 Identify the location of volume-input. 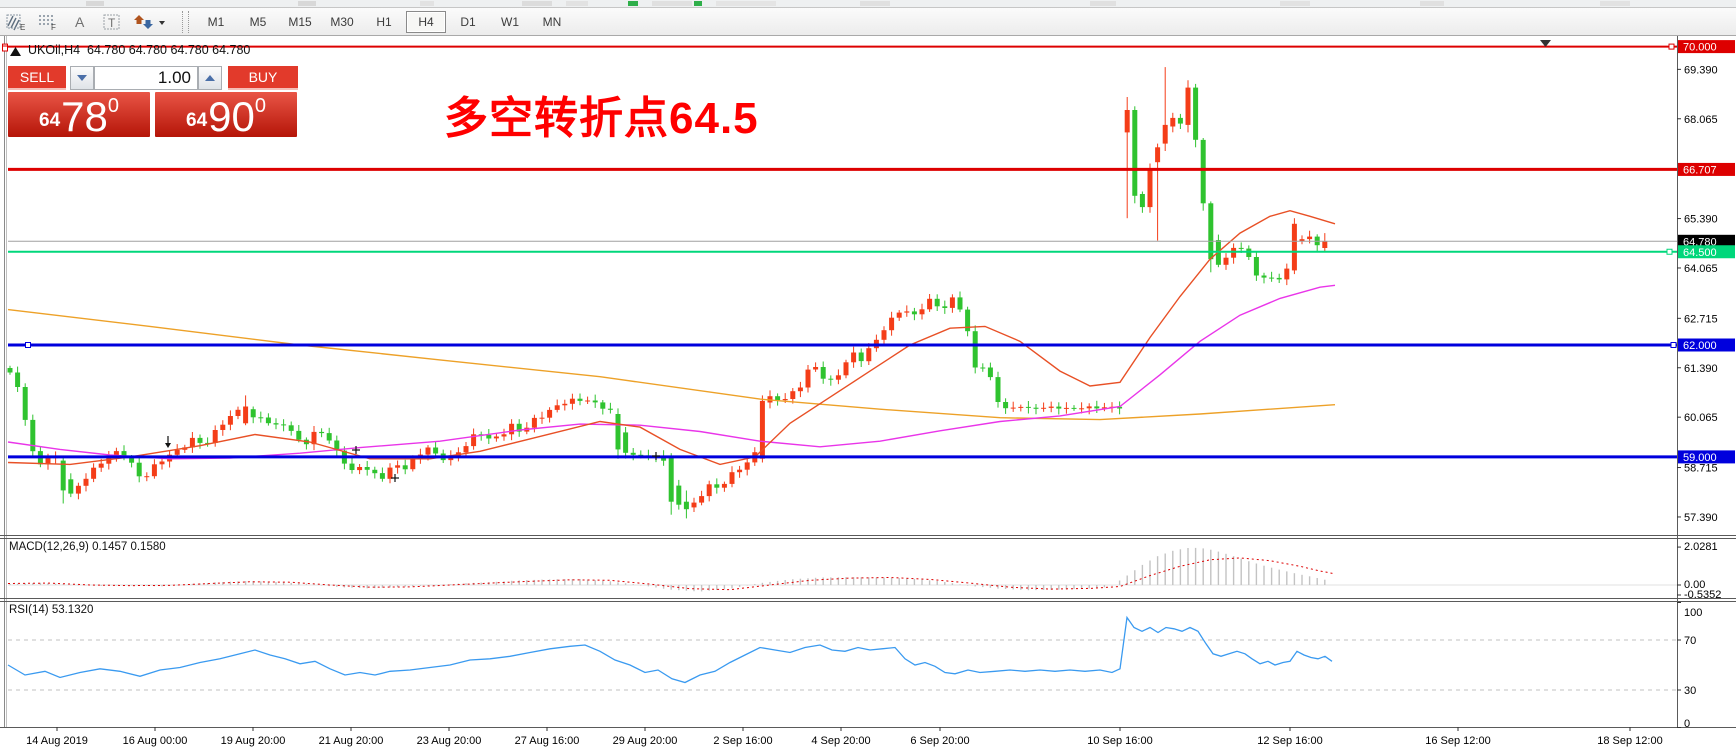
(146, 78).